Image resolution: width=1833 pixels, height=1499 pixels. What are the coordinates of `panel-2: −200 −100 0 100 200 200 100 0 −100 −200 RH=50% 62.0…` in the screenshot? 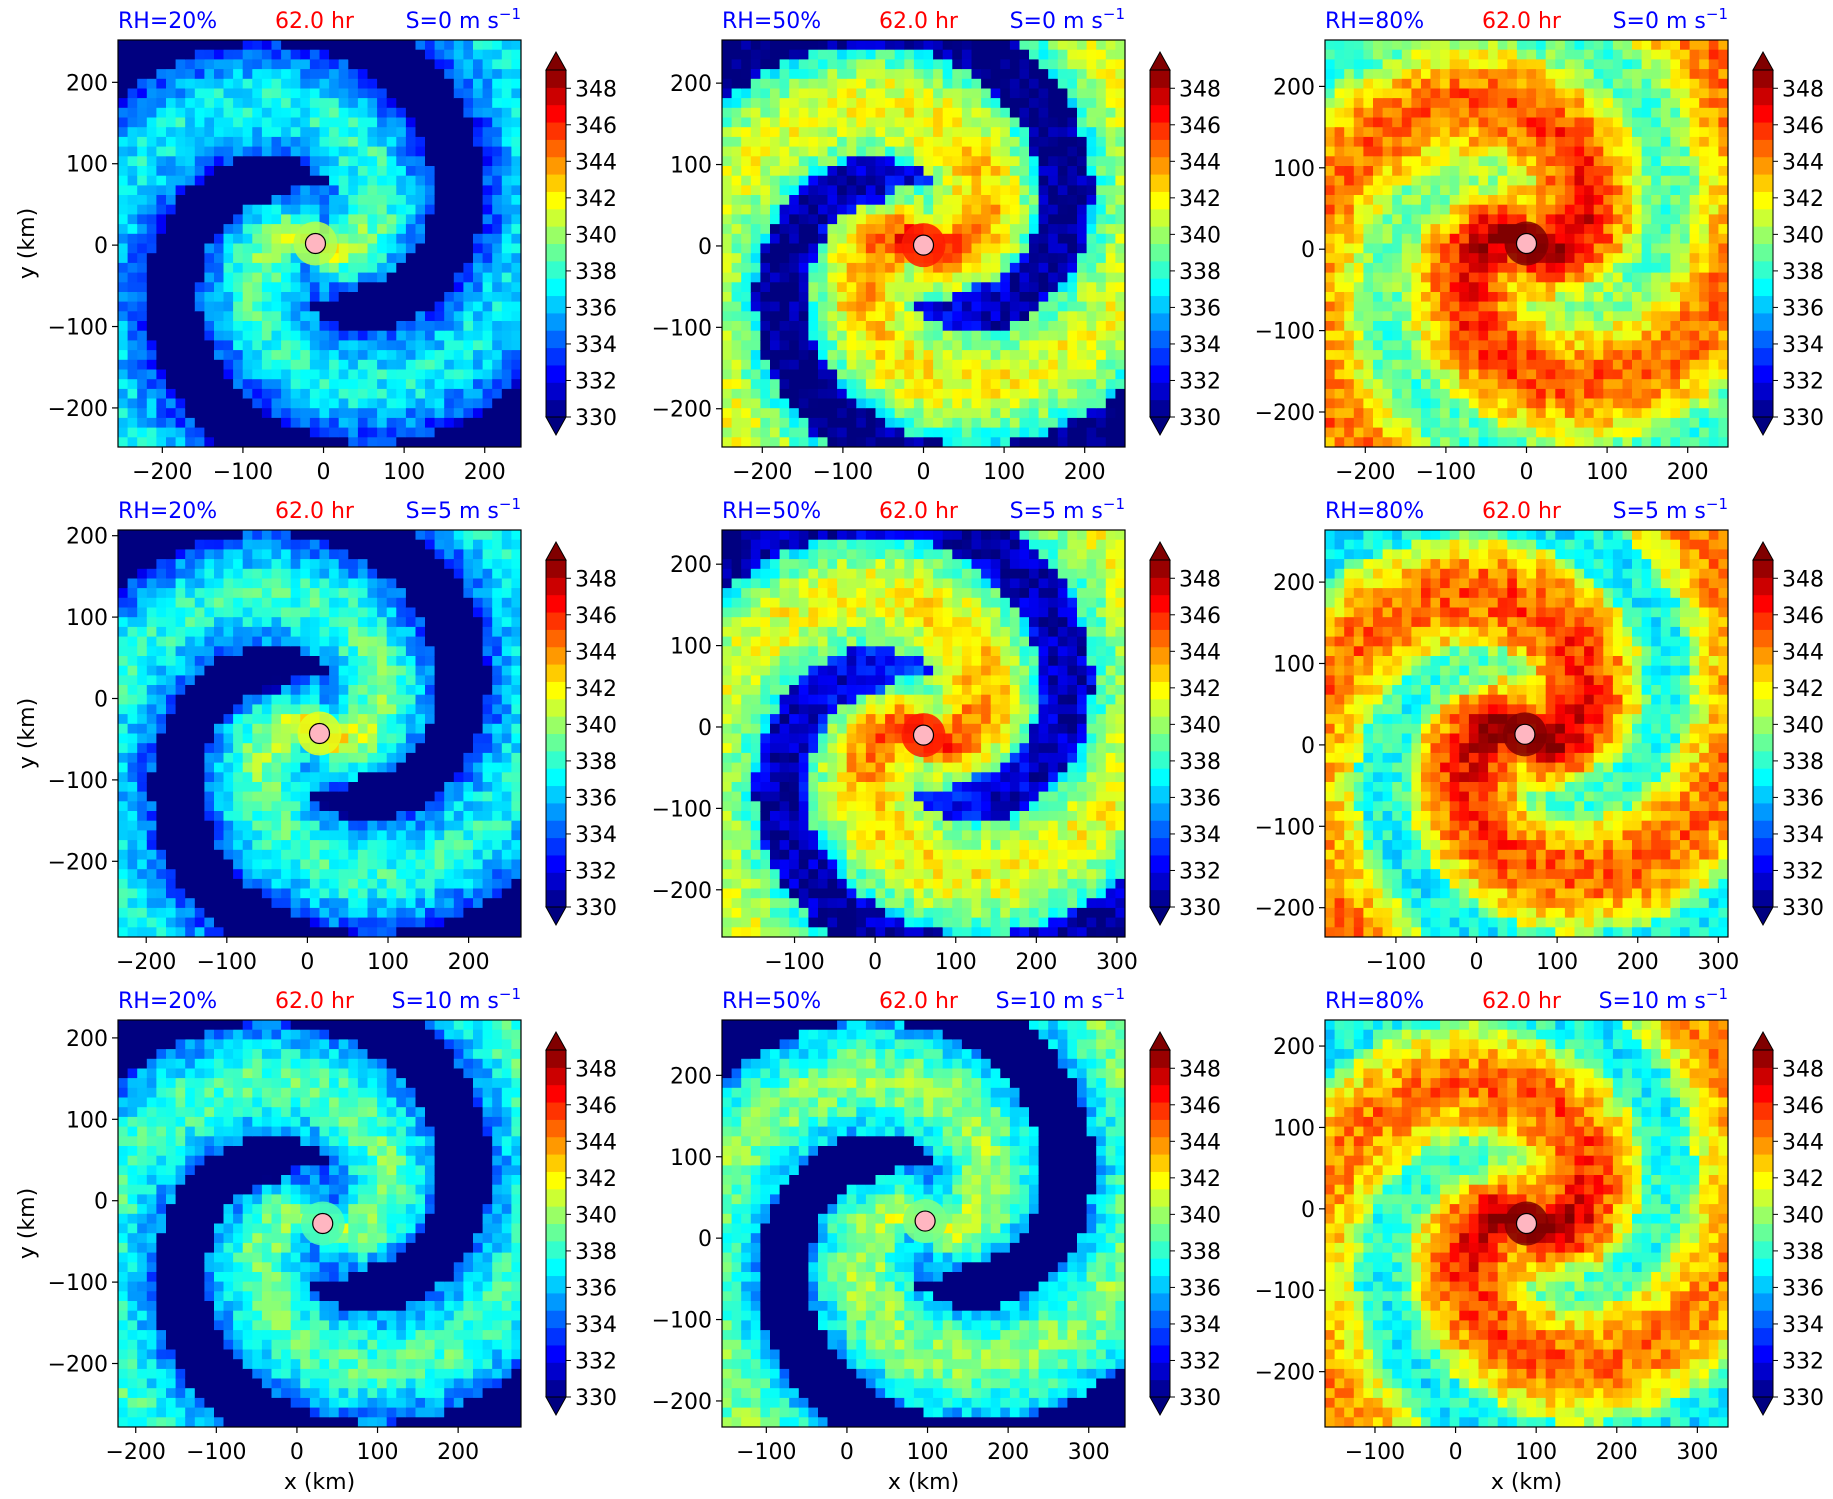 It's located at (936, 245).